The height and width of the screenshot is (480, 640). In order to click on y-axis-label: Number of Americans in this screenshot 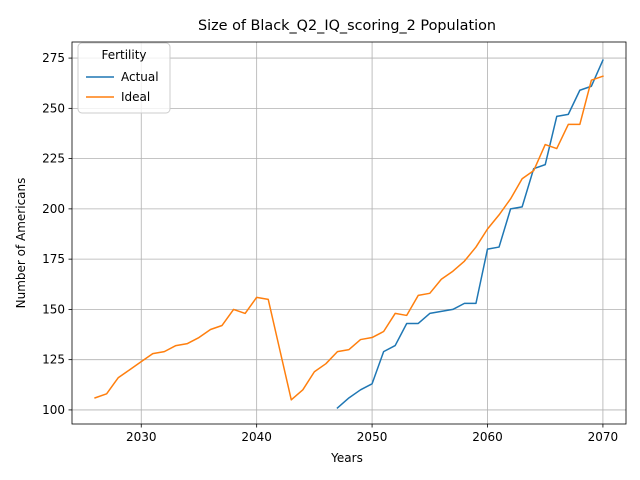, I will do `click(21, 243)`.